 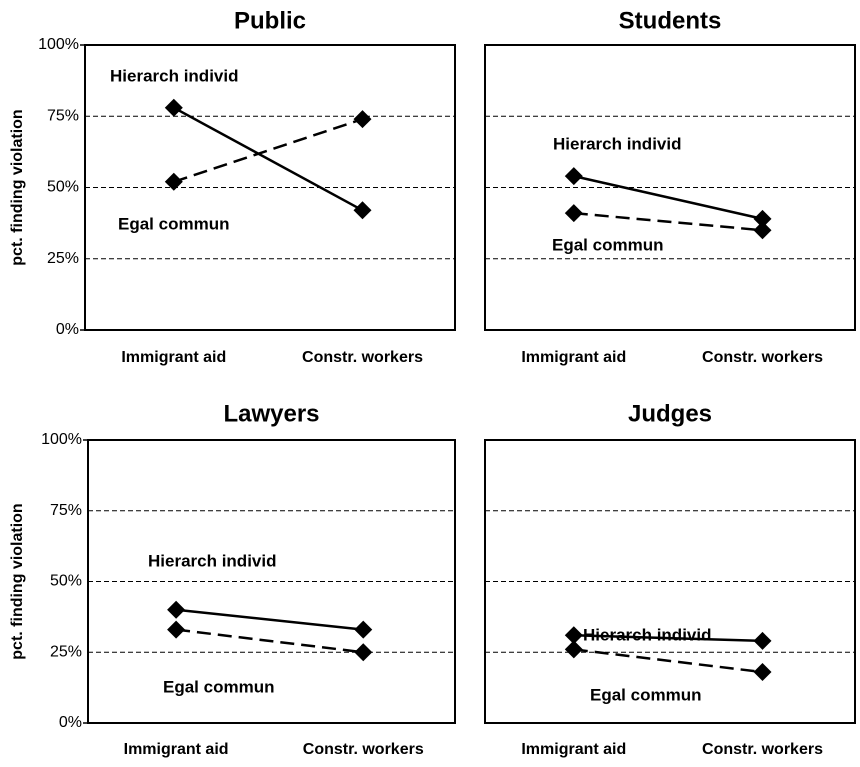 I want to click on panel-title: Public, so click(x=270, y=20).